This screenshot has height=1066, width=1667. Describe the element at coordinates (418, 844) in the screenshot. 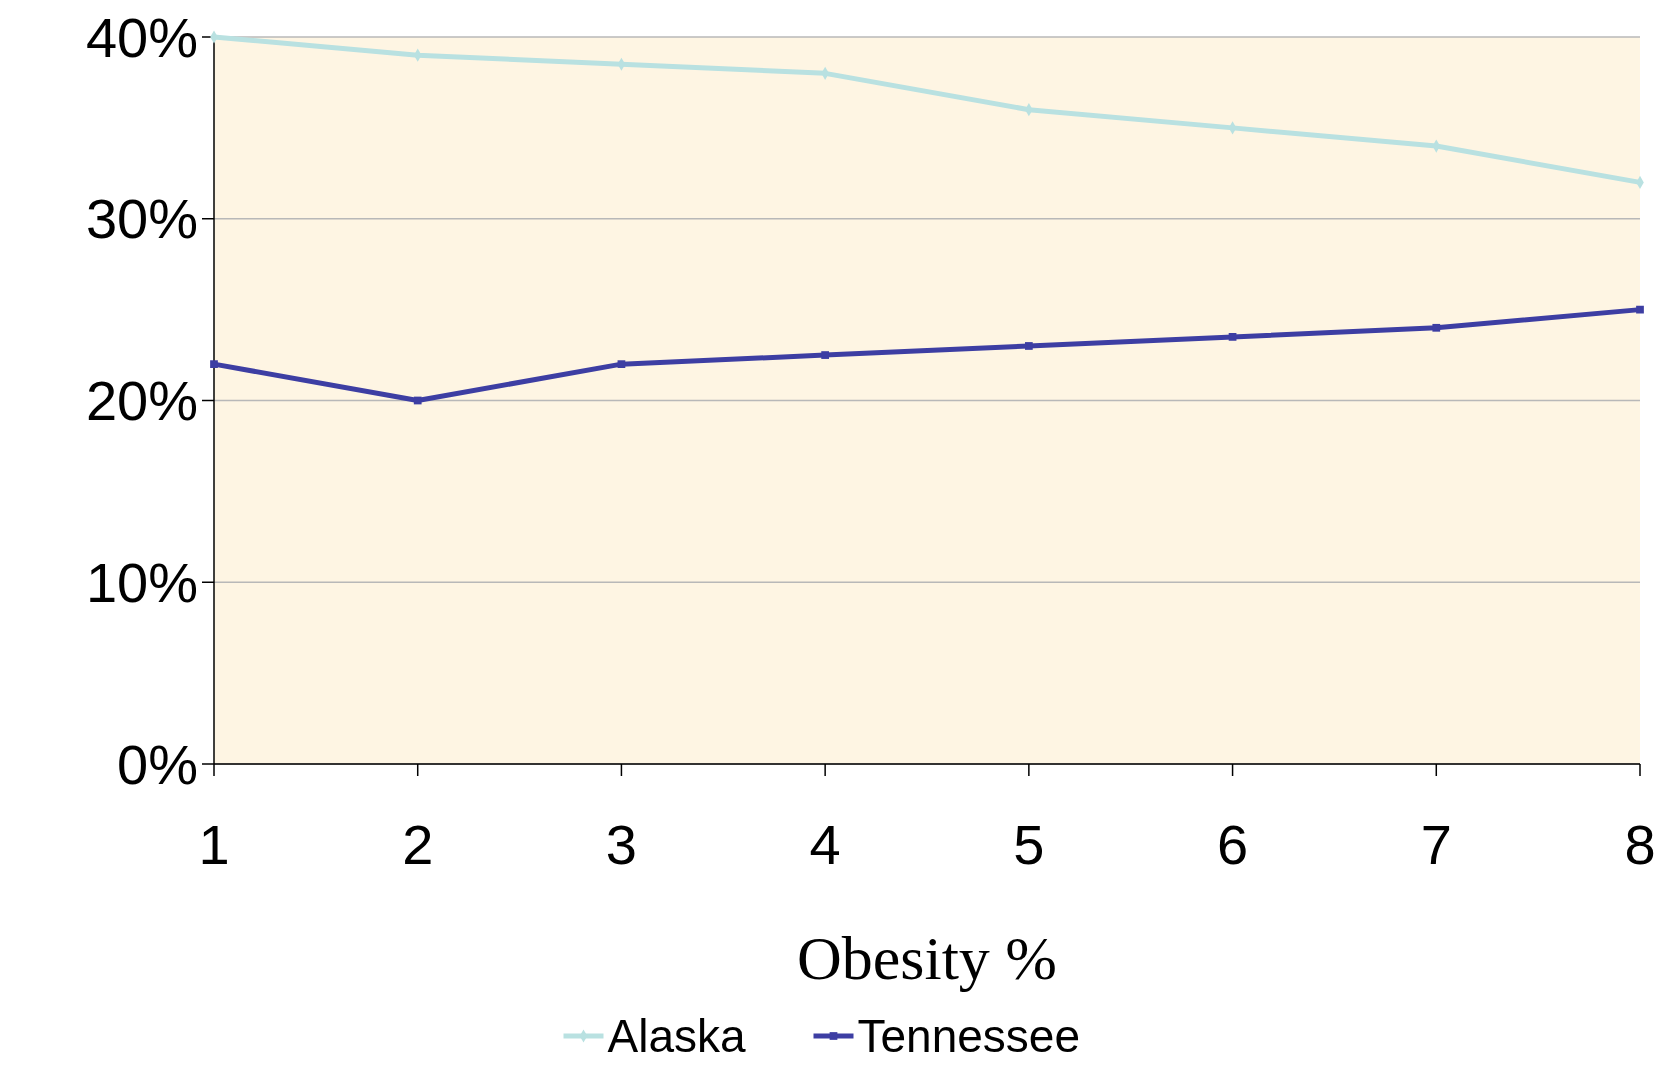

I see `x-tick-label: 2` at that location.